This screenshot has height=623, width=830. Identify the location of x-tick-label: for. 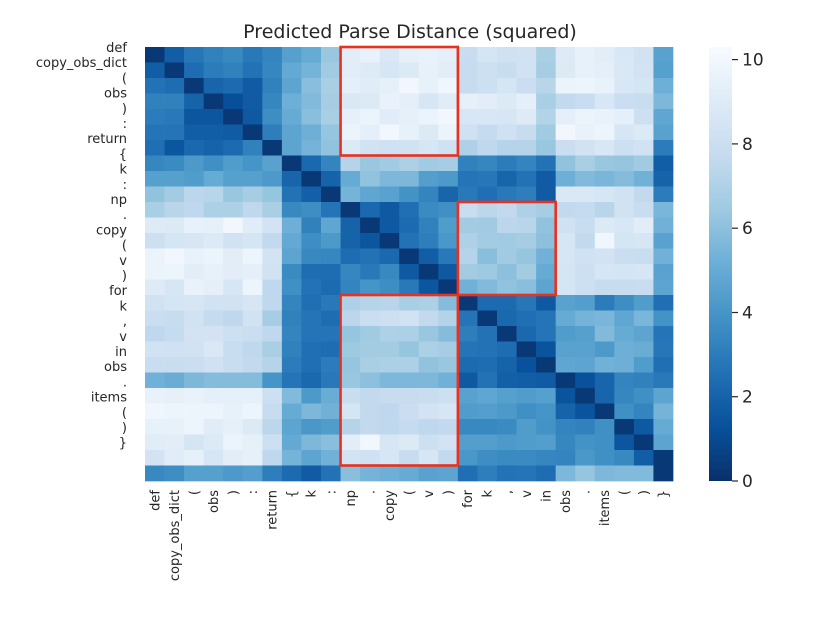
(468, 498).